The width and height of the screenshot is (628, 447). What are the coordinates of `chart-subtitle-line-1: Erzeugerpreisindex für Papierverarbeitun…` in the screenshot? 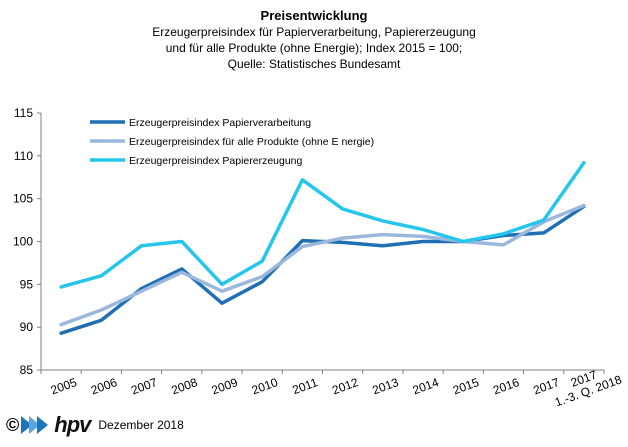 It's located at (314, 32).